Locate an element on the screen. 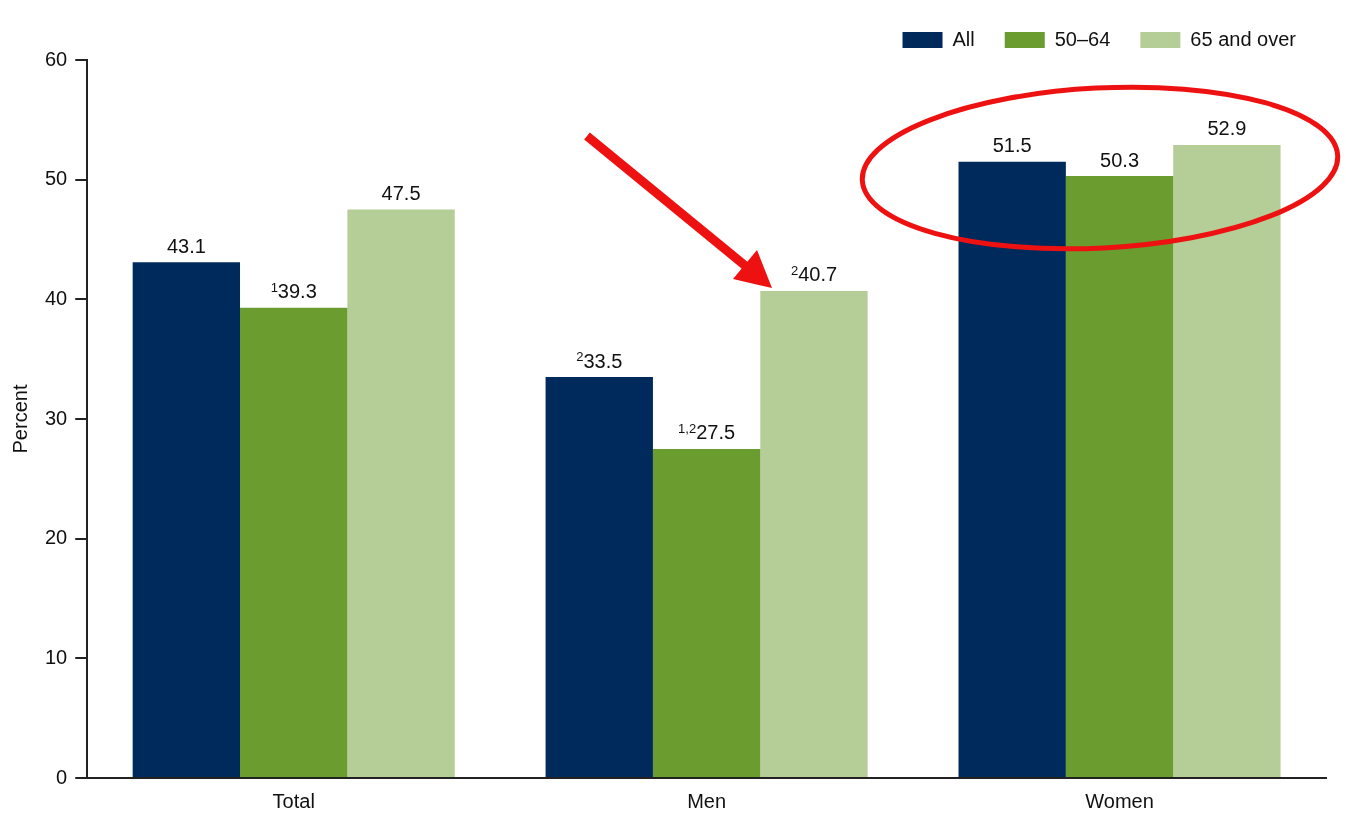 The height and width of the screenshot is (831, 1346). y-tick-label: 60 is located at coordinates (56, 58).